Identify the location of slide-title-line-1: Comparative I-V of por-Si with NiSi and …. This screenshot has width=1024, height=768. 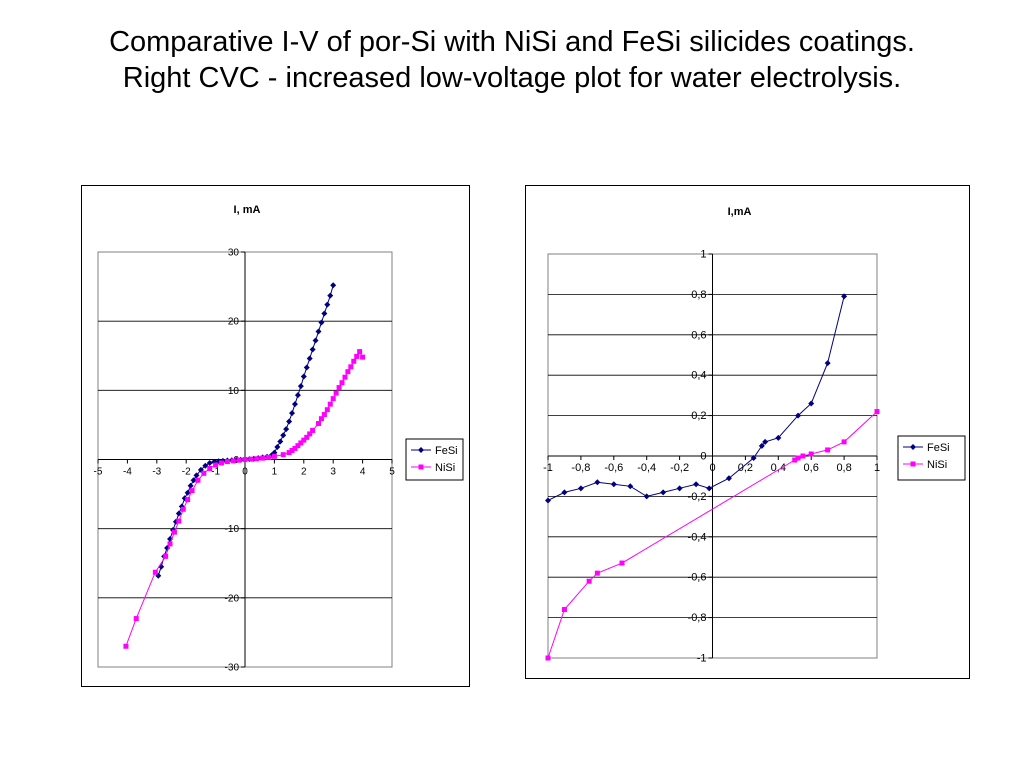
(512, 42).